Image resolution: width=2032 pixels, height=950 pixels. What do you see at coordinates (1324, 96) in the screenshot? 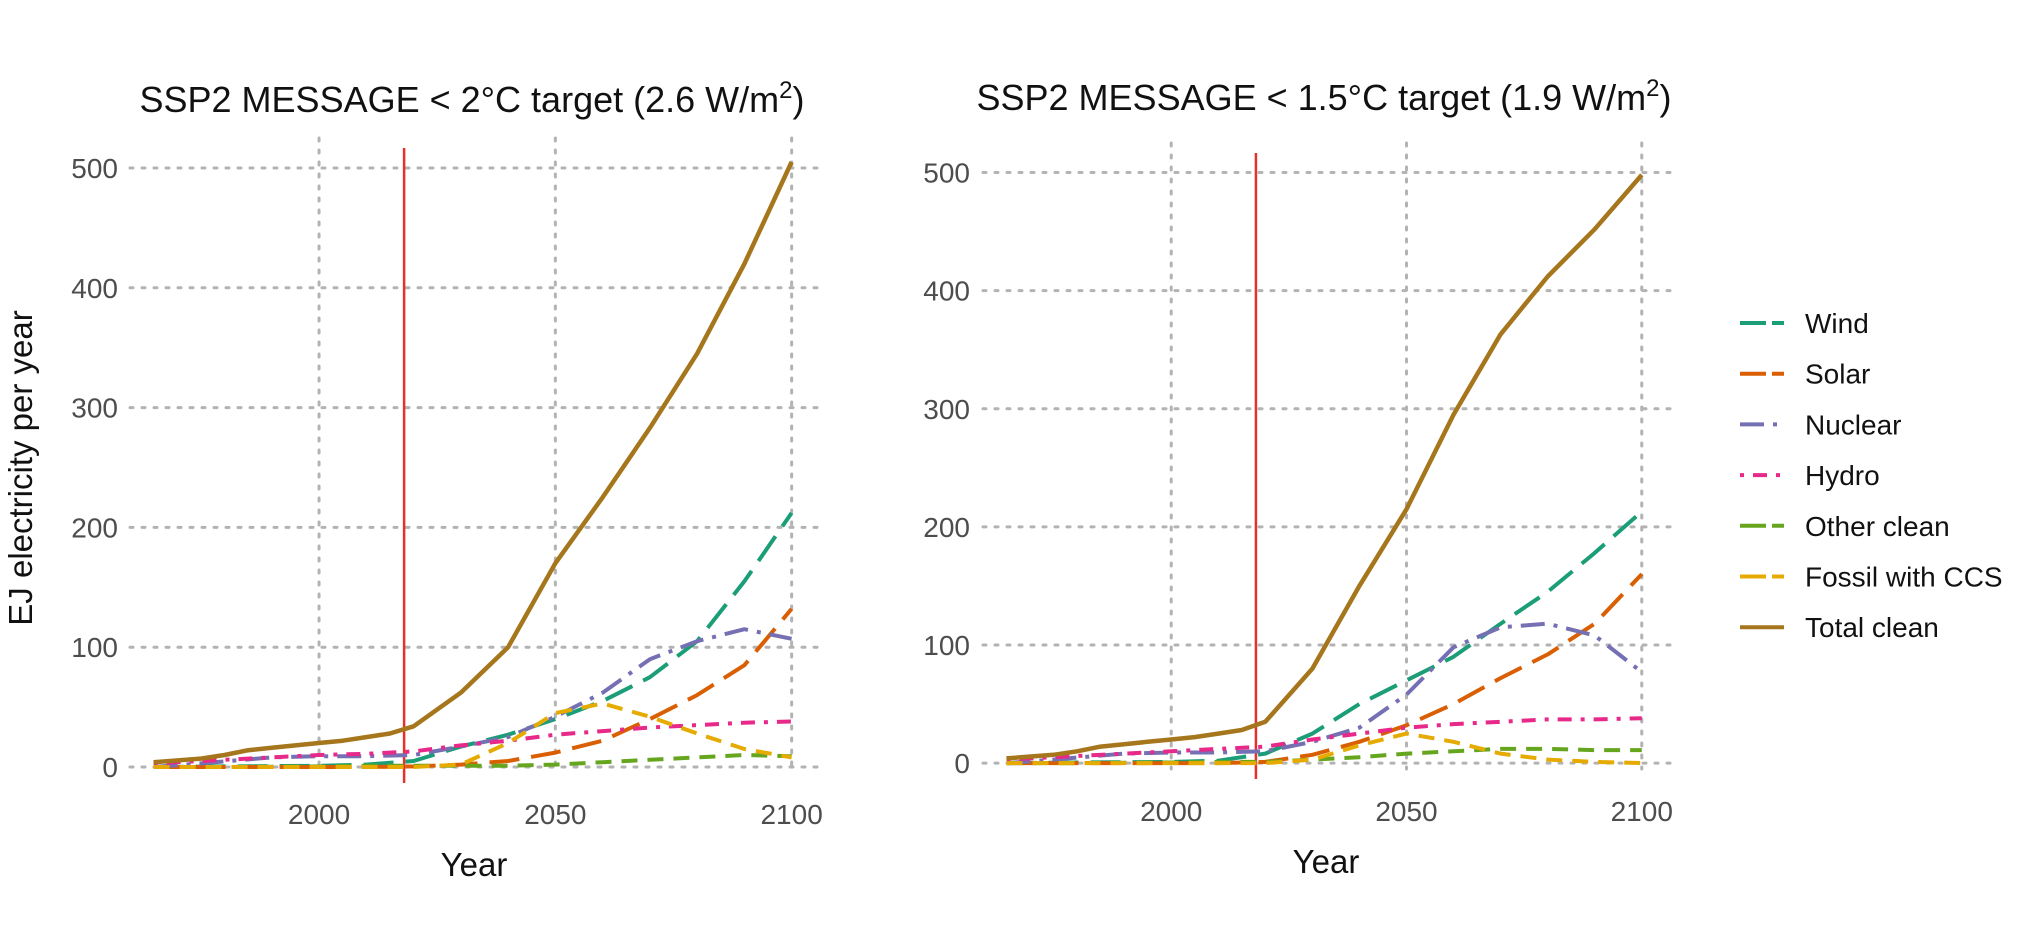
I see `panel-title: SSP2 MESSAGE < 1.5°C target (1.9 W/m2)` at bounding box center [1324, 96].